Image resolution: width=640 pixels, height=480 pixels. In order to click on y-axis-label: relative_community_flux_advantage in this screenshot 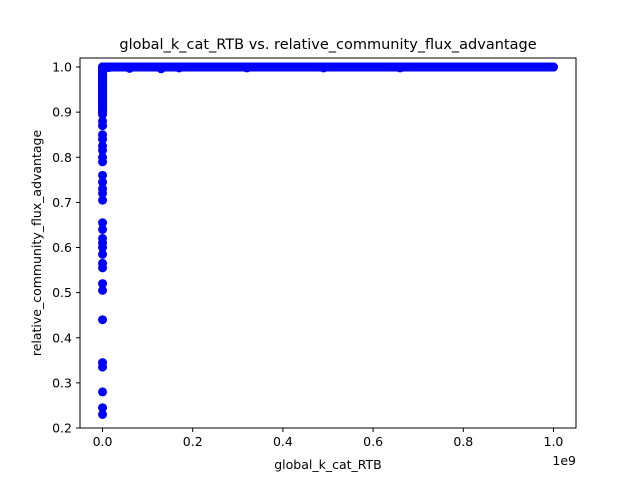, I will do `click(36, 243)`.